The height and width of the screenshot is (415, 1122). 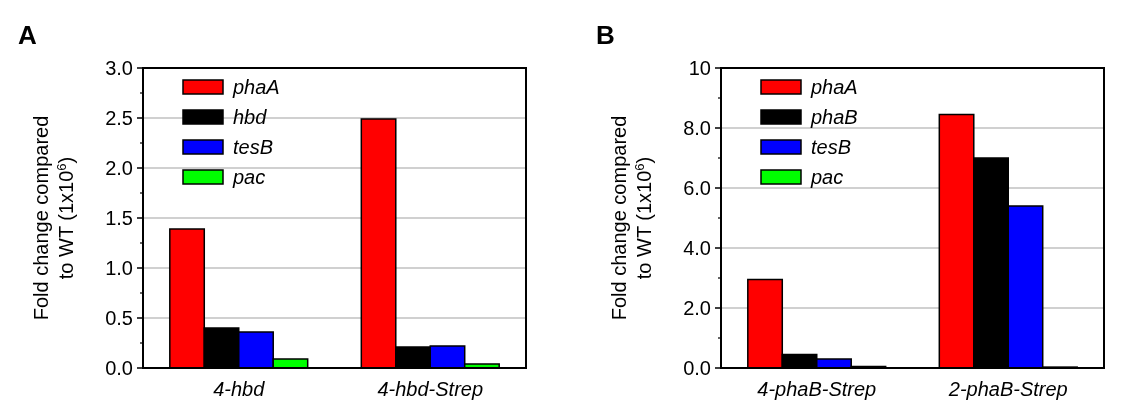 What do you see at coordinates (430, 389) in the screenshot?
I see `x-tick-label: 4-hbd-Strep` at bounding box center [430, 389].